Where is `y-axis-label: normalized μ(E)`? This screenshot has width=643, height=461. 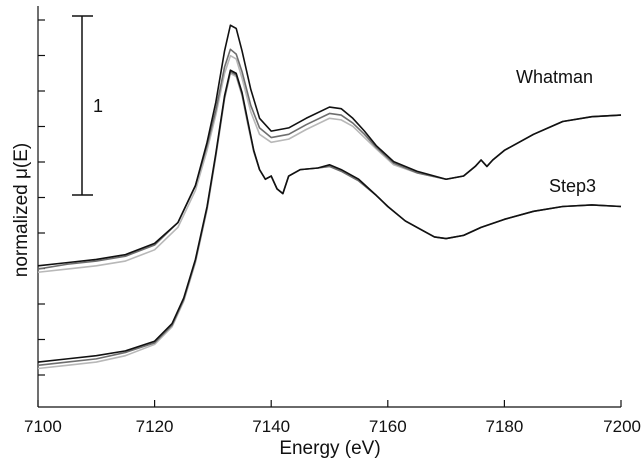 y-axis-label: normalized μ(E) is located at coordinates (21, 210).